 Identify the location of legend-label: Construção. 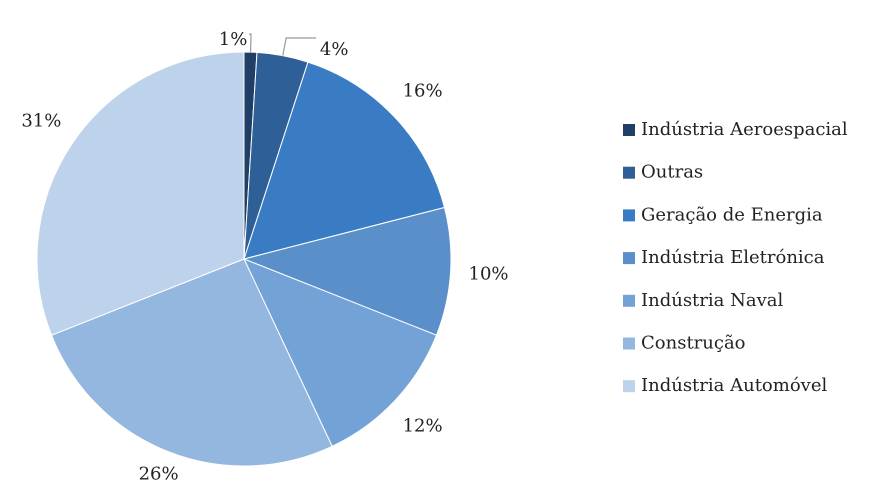
(693, 343).